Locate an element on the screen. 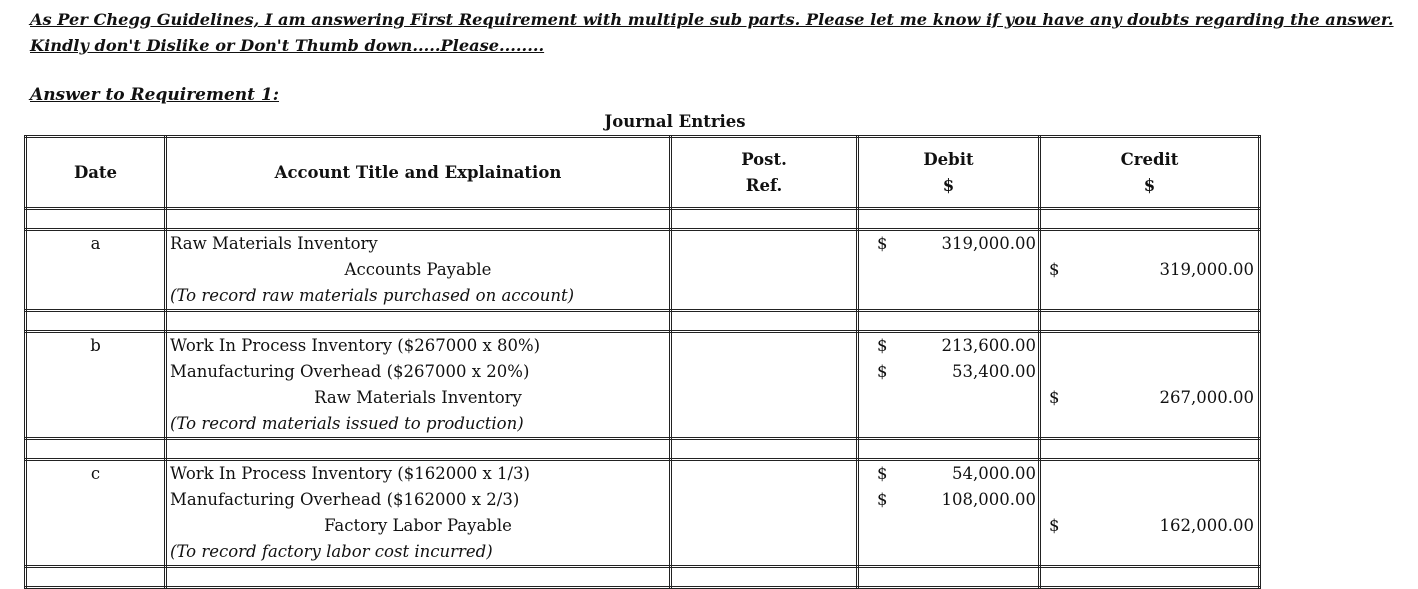  header-account: Account Title and Explaination is located at coordinates (418, 172).